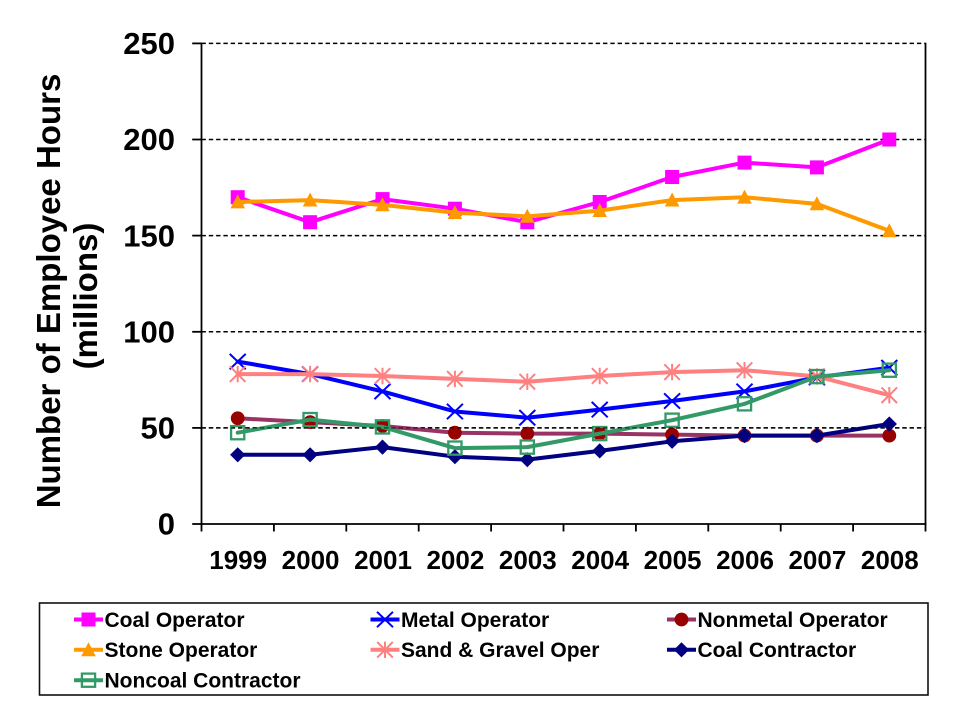  Describe the element at coordinates (383, 560) in the screenshot. I see `svg-text: 2001` at that location.